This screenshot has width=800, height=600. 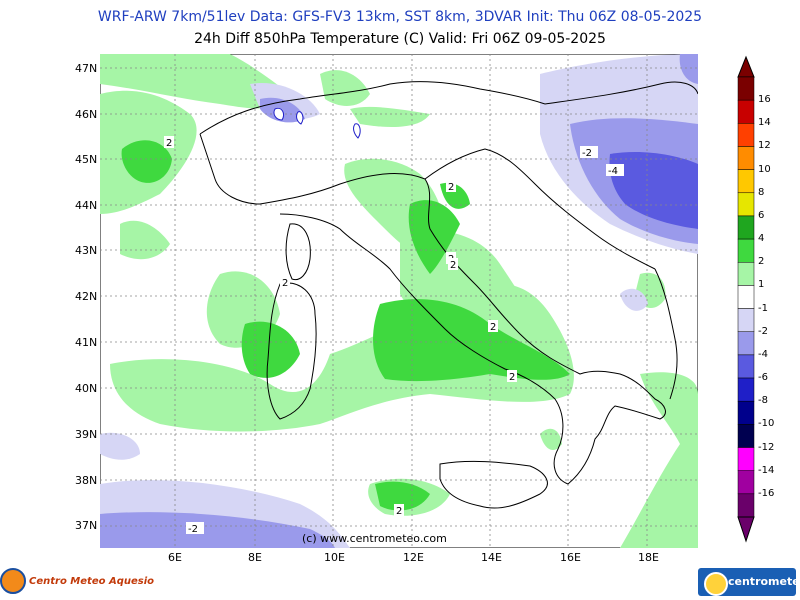 I want to click on lat-label: 43N, so click(x=86, y=250).